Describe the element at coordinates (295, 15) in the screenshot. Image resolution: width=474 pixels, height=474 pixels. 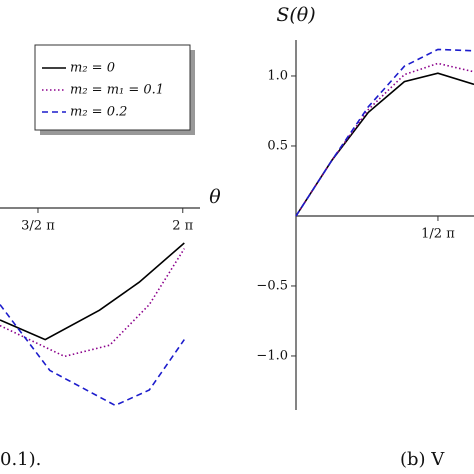
I see `y-axis-label: S(θ)` at that location.